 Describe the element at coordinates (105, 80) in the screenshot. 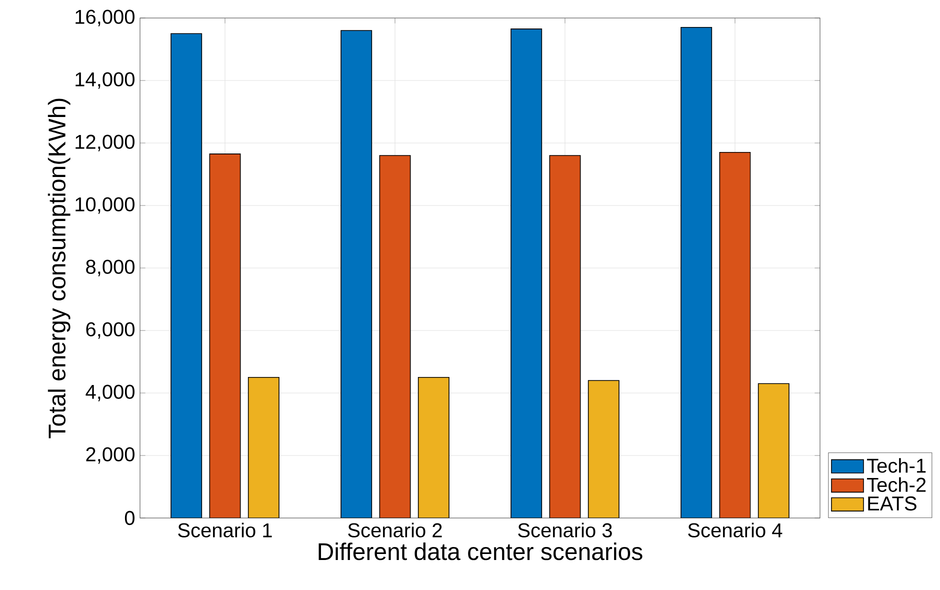

I see `y-tick-label: 14,000` at that location.